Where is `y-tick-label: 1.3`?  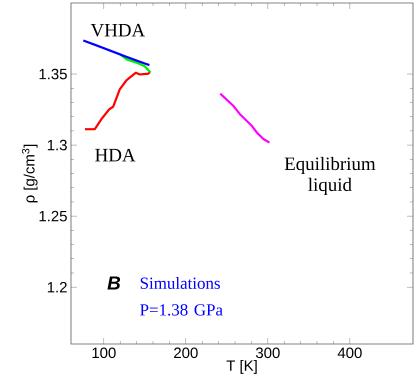
y-tick-label: 1.3 is located at coordinates (57, 145).